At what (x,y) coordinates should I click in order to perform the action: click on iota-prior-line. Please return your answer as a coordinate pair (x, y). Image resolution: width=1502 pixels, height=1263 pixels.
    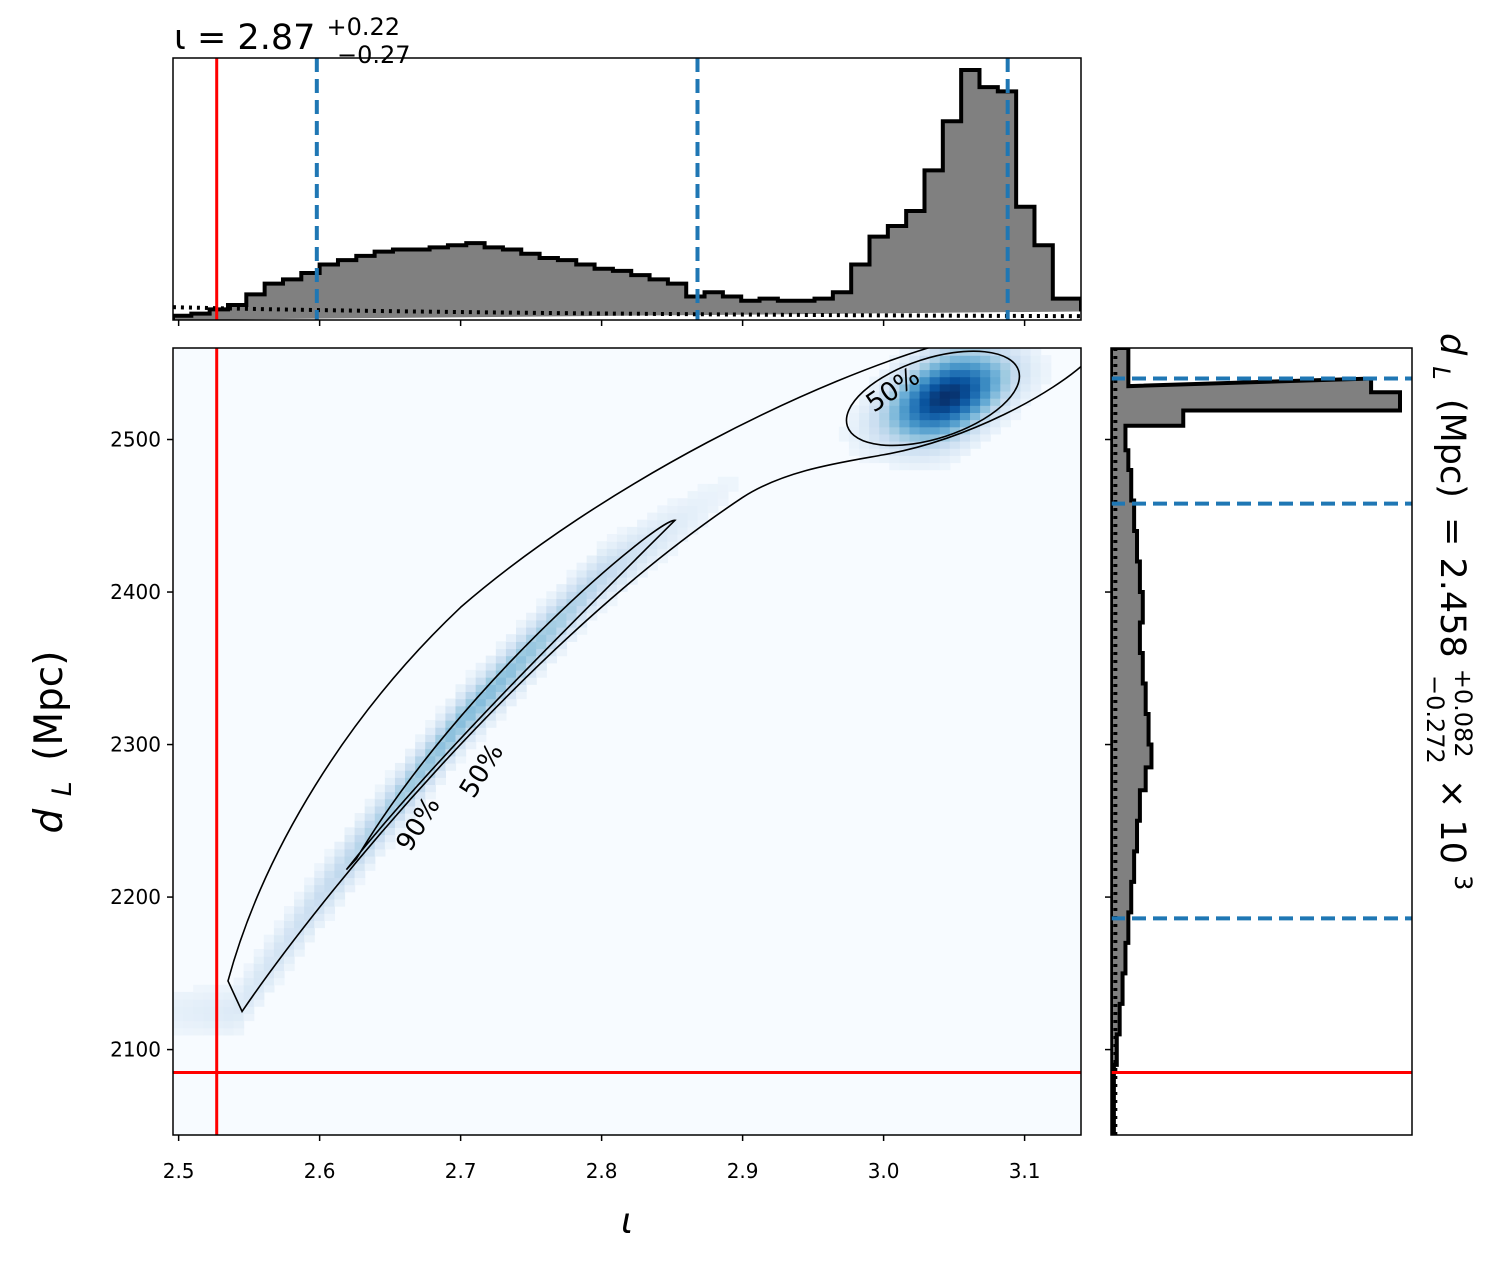
    Looking at the image, I should click on (627, 312).